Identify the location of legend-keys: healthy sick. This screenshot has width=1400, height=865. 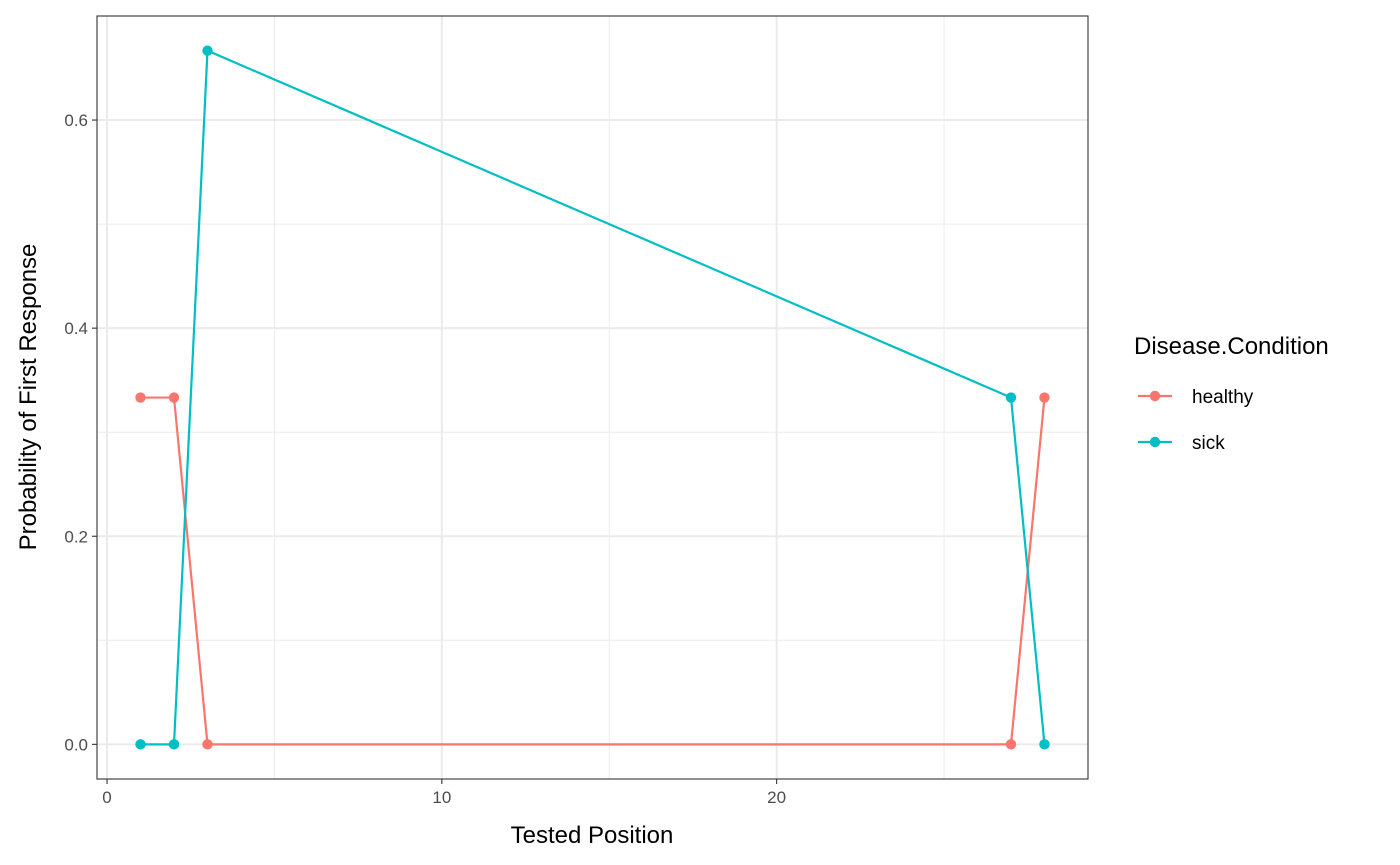
(1196, 420).